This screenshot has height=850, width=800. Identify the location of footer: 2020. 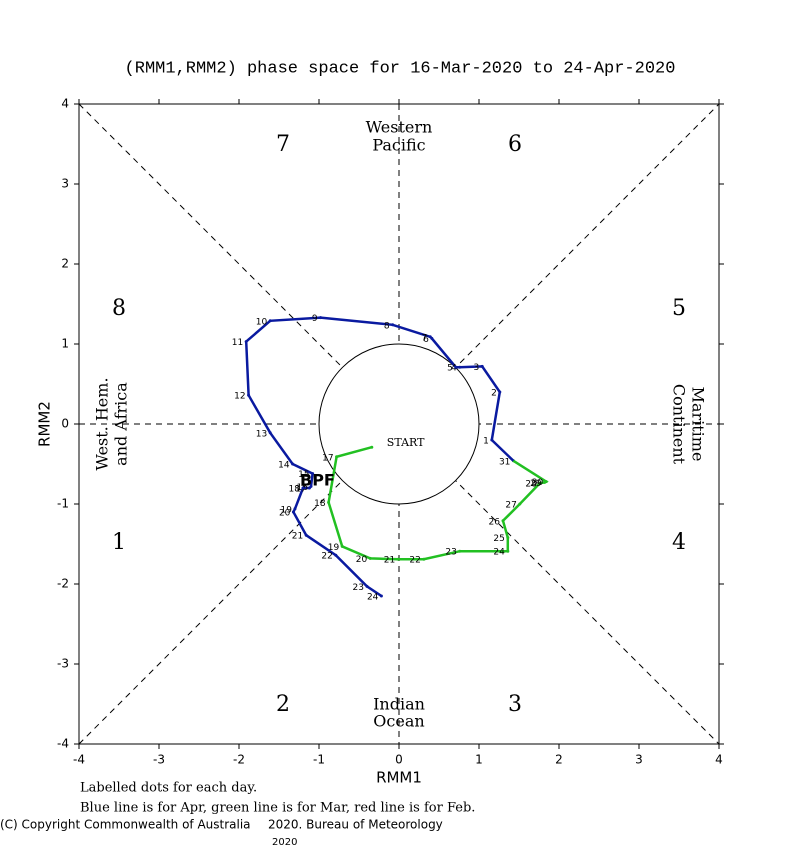
(284, 842).